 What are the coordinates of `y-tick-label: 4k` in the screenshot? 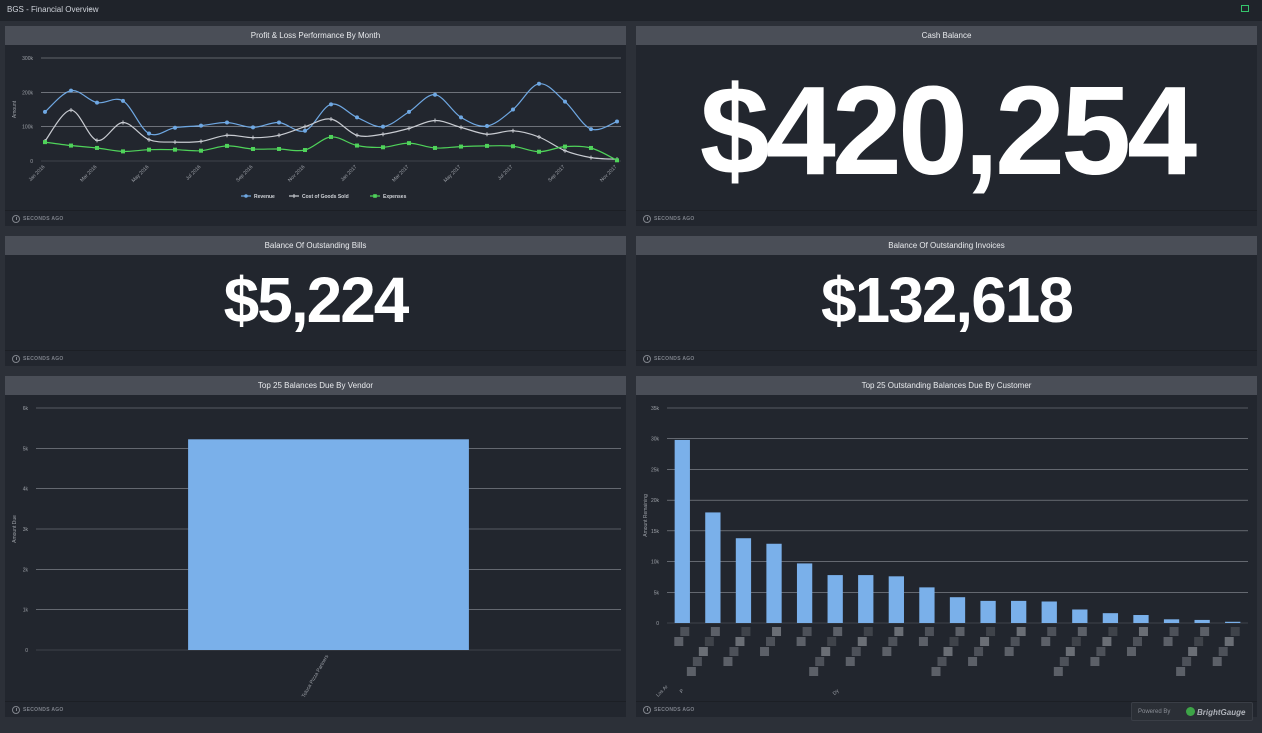 It's located at (26, 490).